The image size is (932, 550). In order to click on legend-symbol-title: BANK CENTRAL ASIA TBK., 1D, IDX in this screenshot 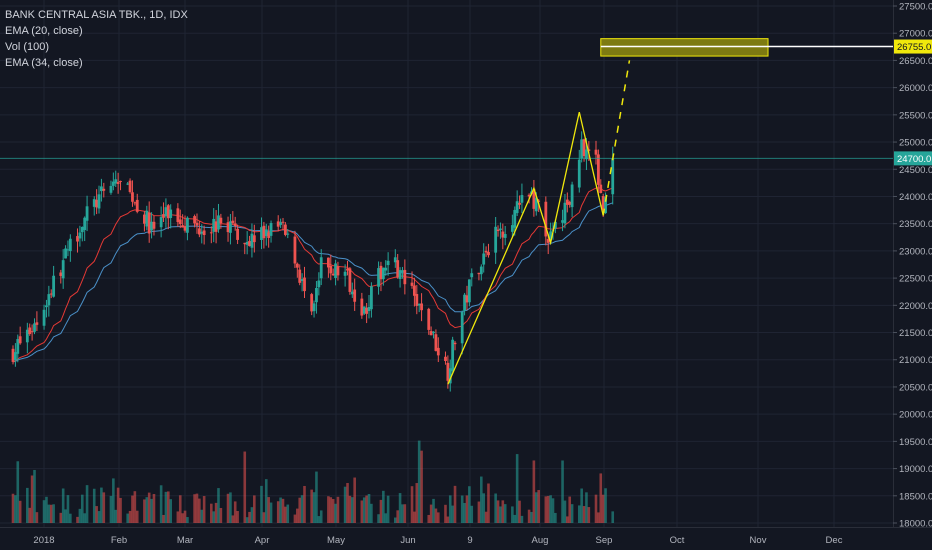, I will do `click(96, 15)`.